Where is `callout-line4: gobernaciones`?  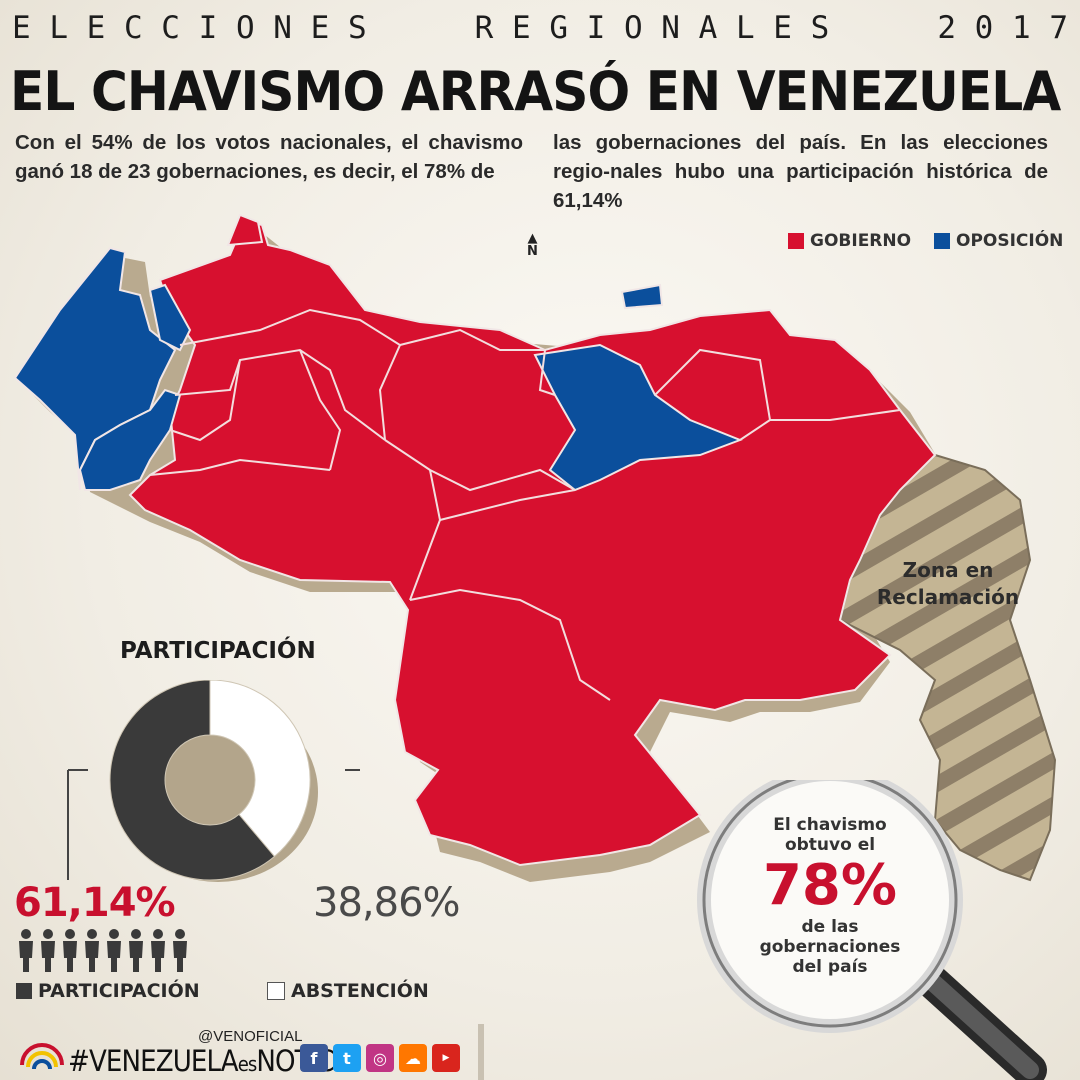
callout-line4: gobernaciones is located at coordinates (830, 947).